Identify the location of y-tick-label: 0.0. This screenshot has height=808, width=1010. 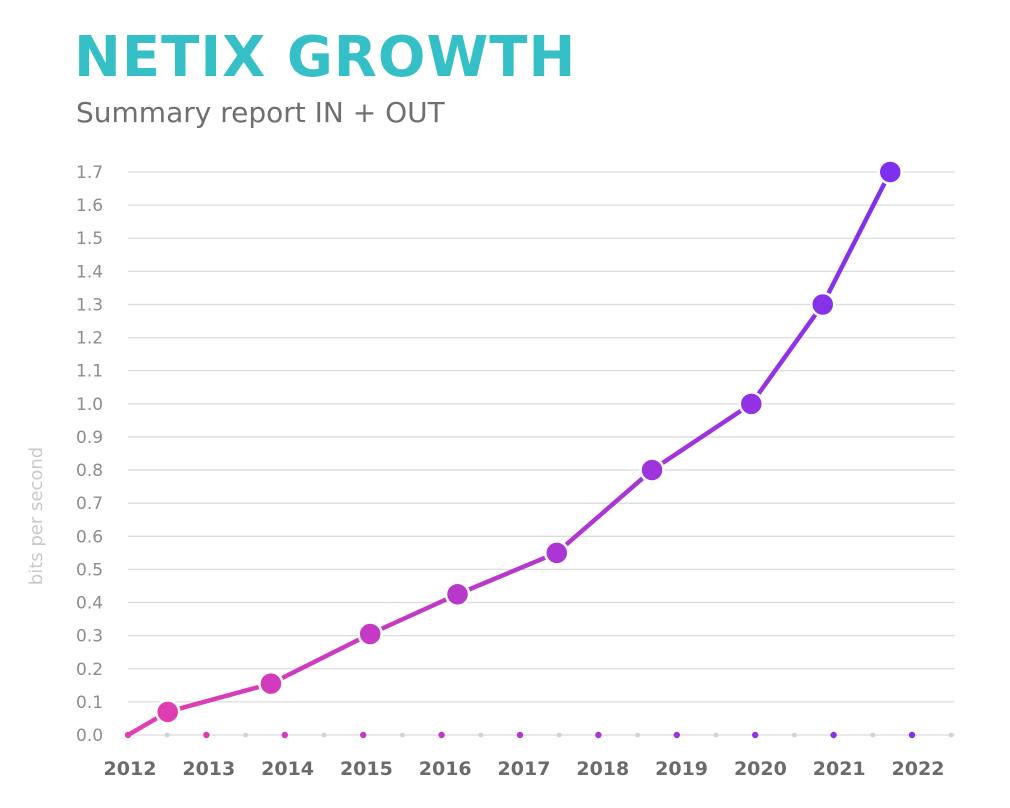
(89, 736).